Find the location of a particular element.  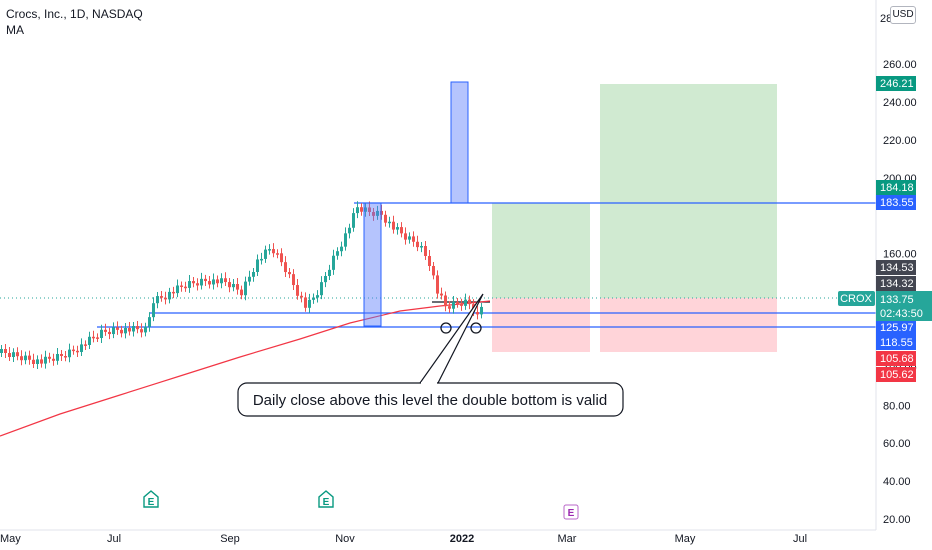

current-price-tag: CROX 133.75 02:43:50 is located at coordinates (885, 306).